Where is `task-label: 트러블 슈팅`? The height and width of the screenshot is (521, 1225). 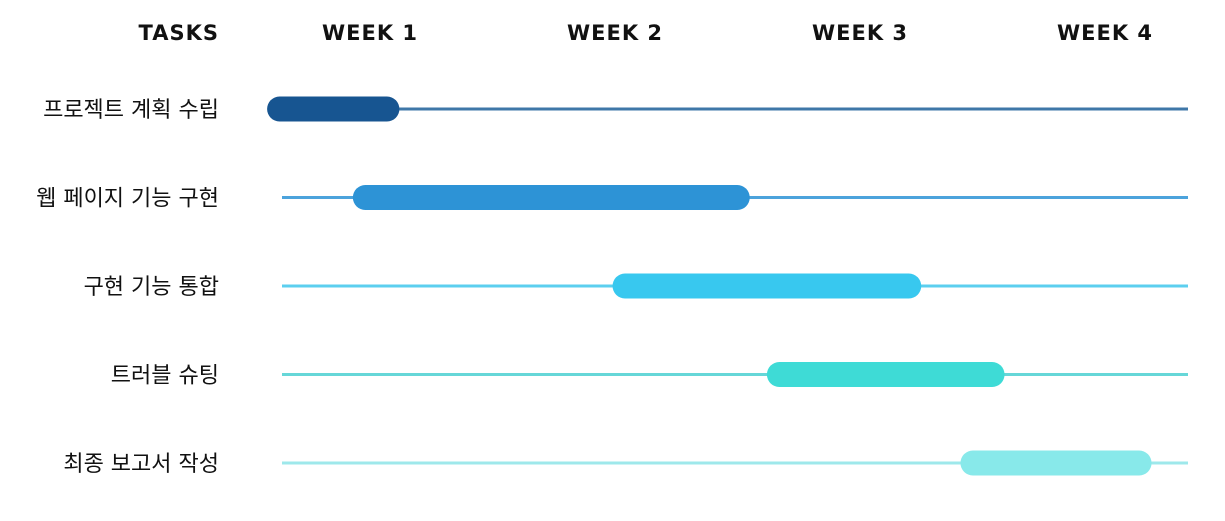 task-label: 트러블 슈팅 is located at coordinates (165, 376).